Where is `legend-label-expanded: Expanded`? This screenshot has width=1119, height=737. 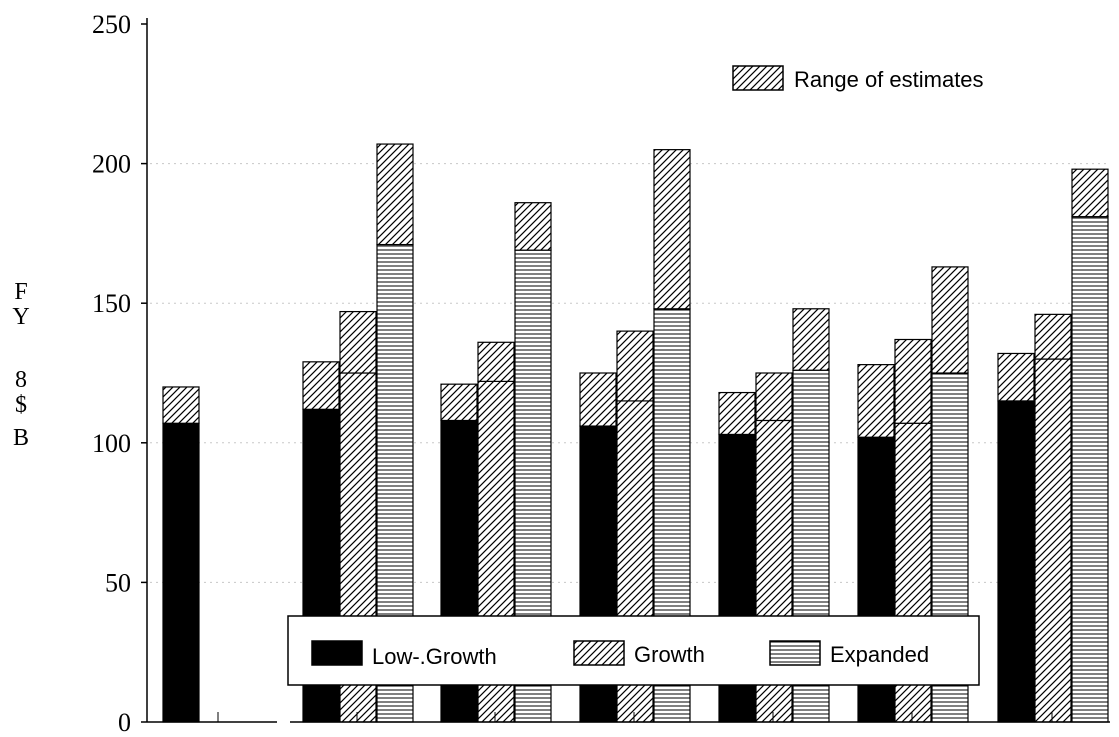 legend-label-expanded: Expanded is located at coordinates (879, 654).